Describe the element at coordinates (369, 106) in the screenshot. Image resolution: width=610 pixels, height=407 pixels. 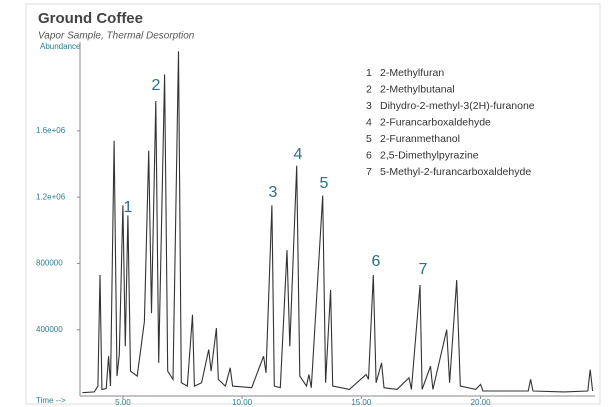
I see `legend-number: 3` at that location.